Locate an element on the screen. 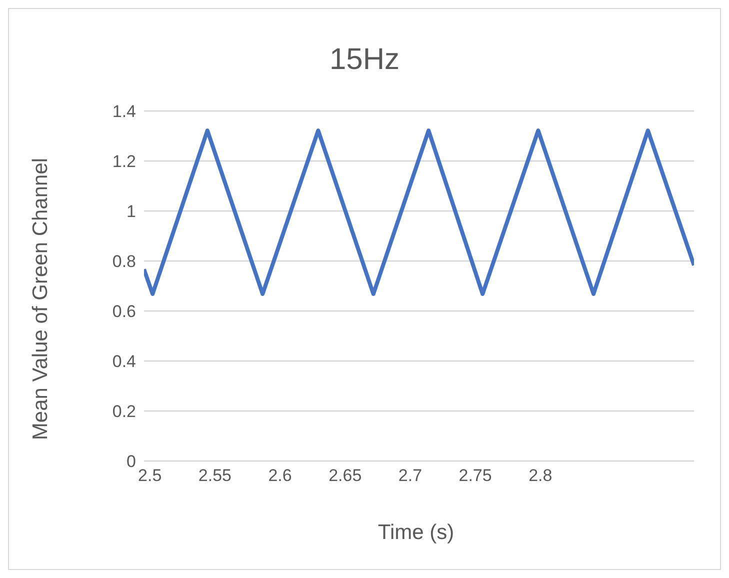 The image size is (729, 578). x-tick-label: 2.5 is located at coordinates (150, 476).